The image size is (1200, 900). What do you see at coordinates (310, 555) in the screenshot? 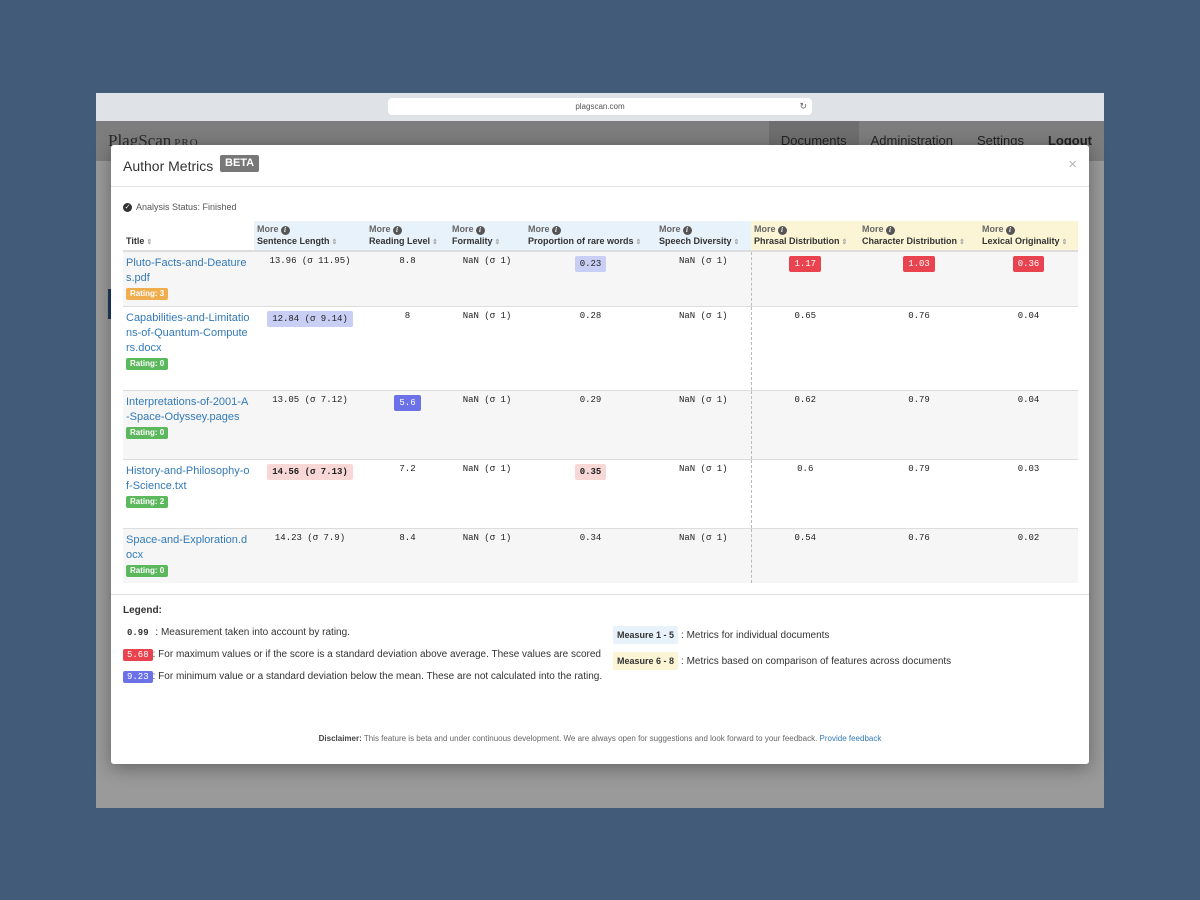
I see `metric-cell: 14.23 (σ 7.9)` at bounding box center [310, 555].